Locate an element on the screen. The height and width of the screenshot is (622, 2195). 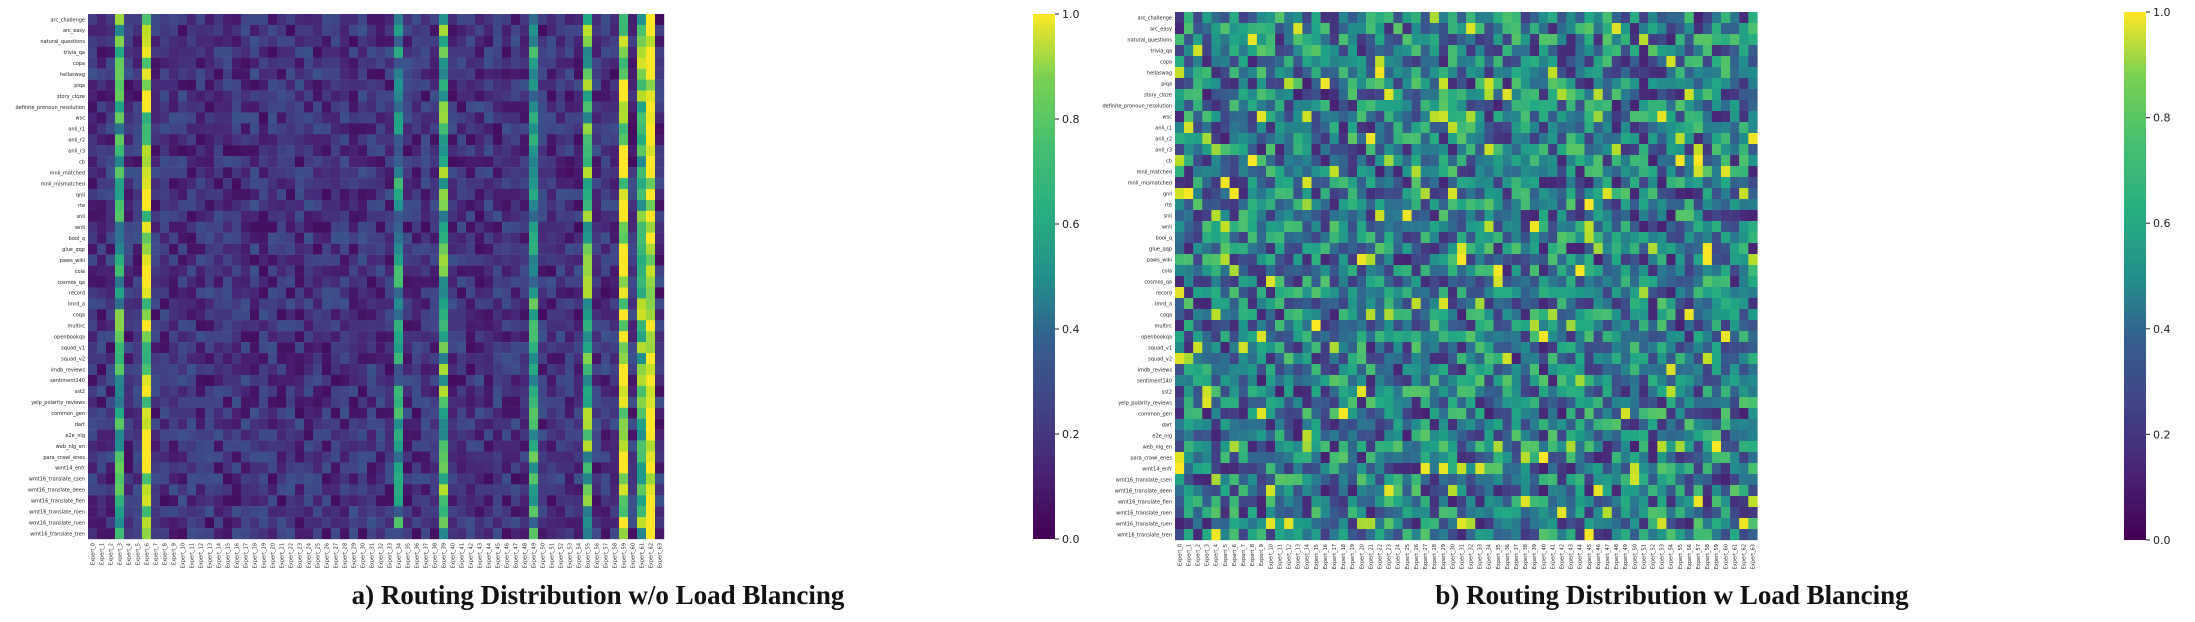
y-tick-label: wmt16_translate_tren is located at coordinates (57, 534).